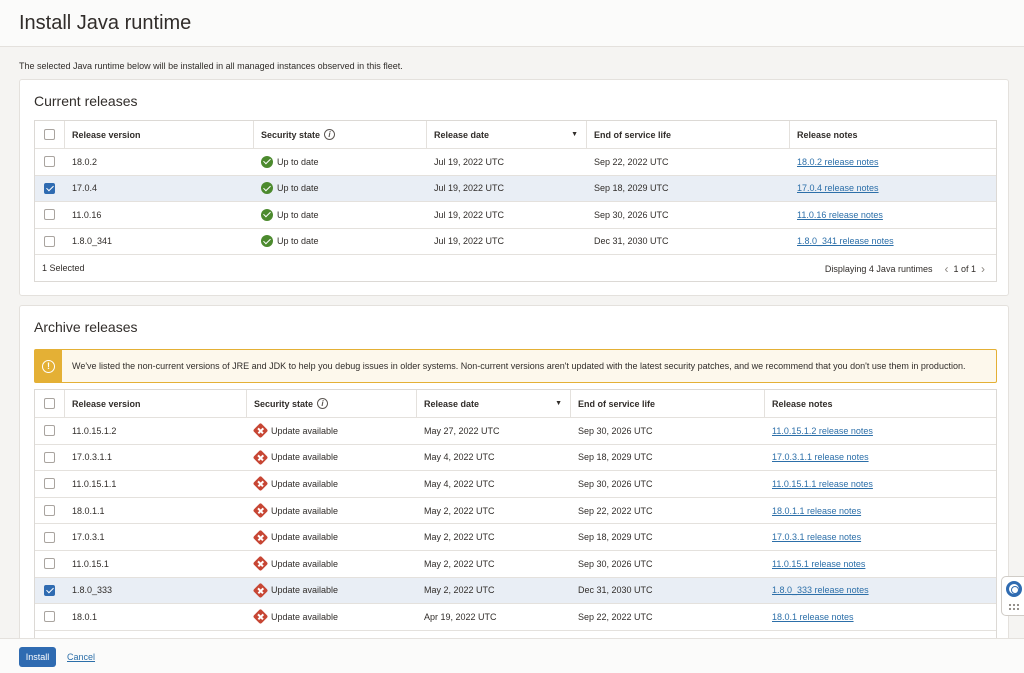 The image size is (1024, 673). I want to click on release-notes-link: 11.0.15.1.2 release notes, so click(822, 430).